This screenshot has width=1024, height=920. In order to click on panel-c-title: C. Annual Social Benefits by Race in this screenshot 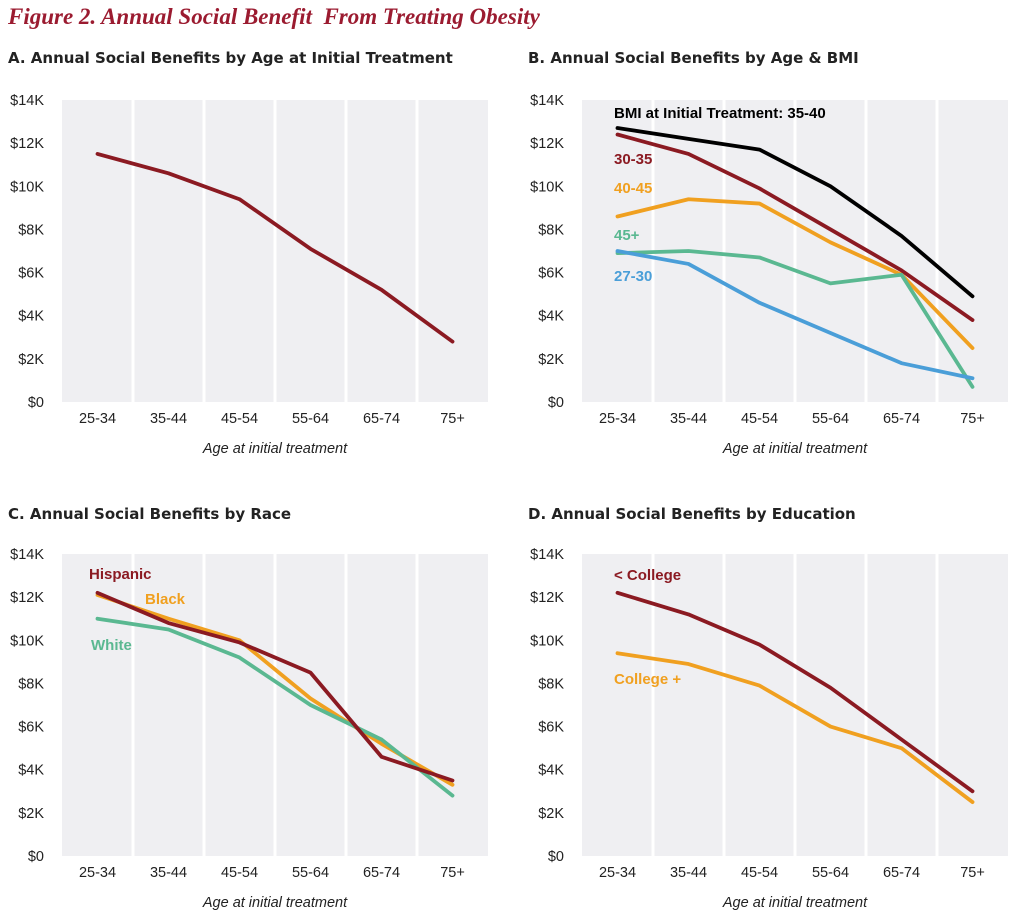, I will do `click(150, 514)`.